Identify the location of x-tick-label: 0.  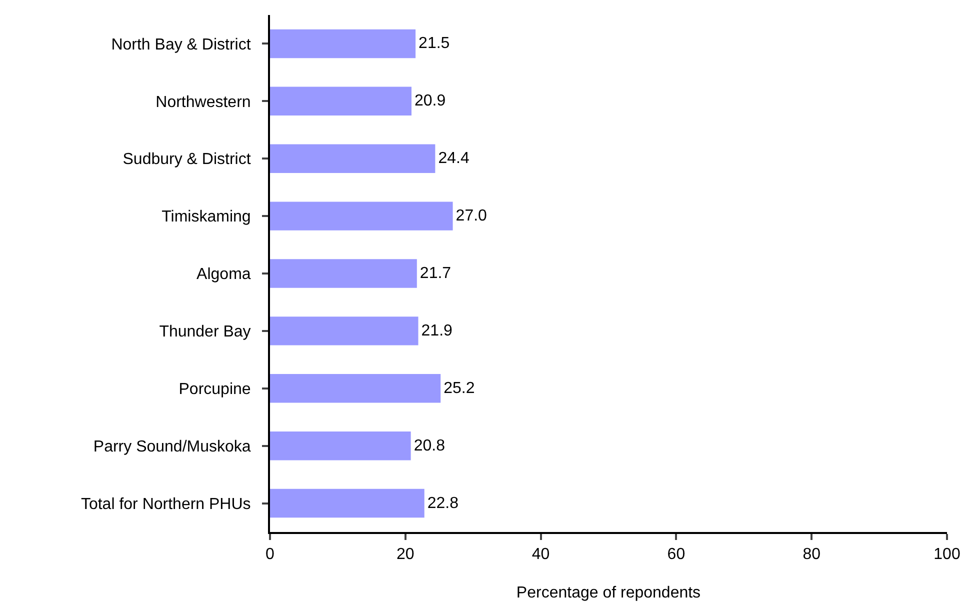
(270, 555).